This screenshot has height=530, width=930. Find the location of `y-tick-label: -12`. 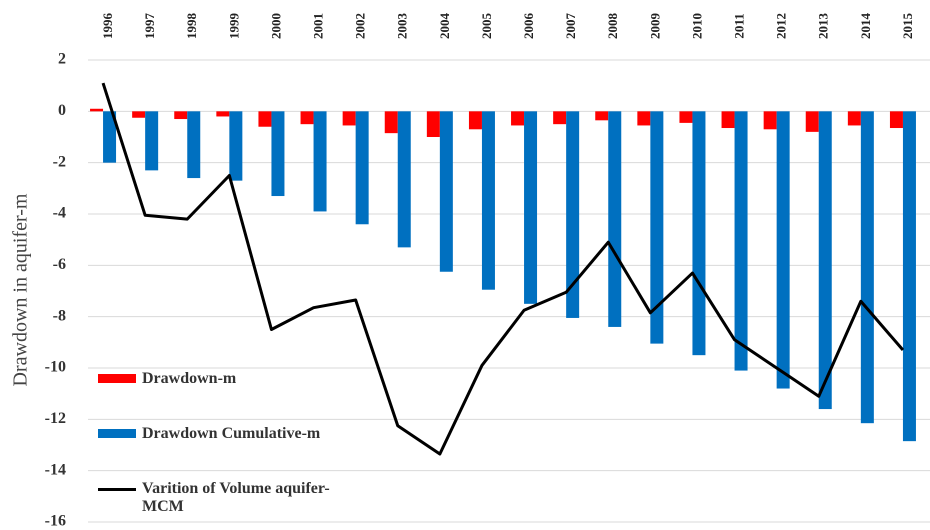

y-tick-label: -12 is located at coordinates (55, 418).